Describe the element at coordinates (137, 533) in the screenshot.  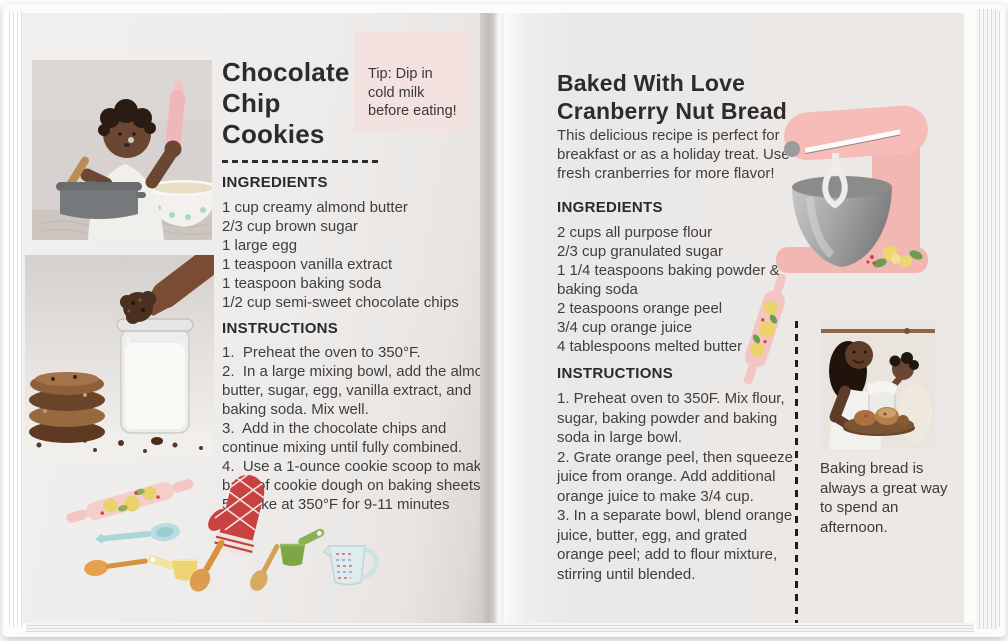
I see `blue-spoon-icon` at that location.